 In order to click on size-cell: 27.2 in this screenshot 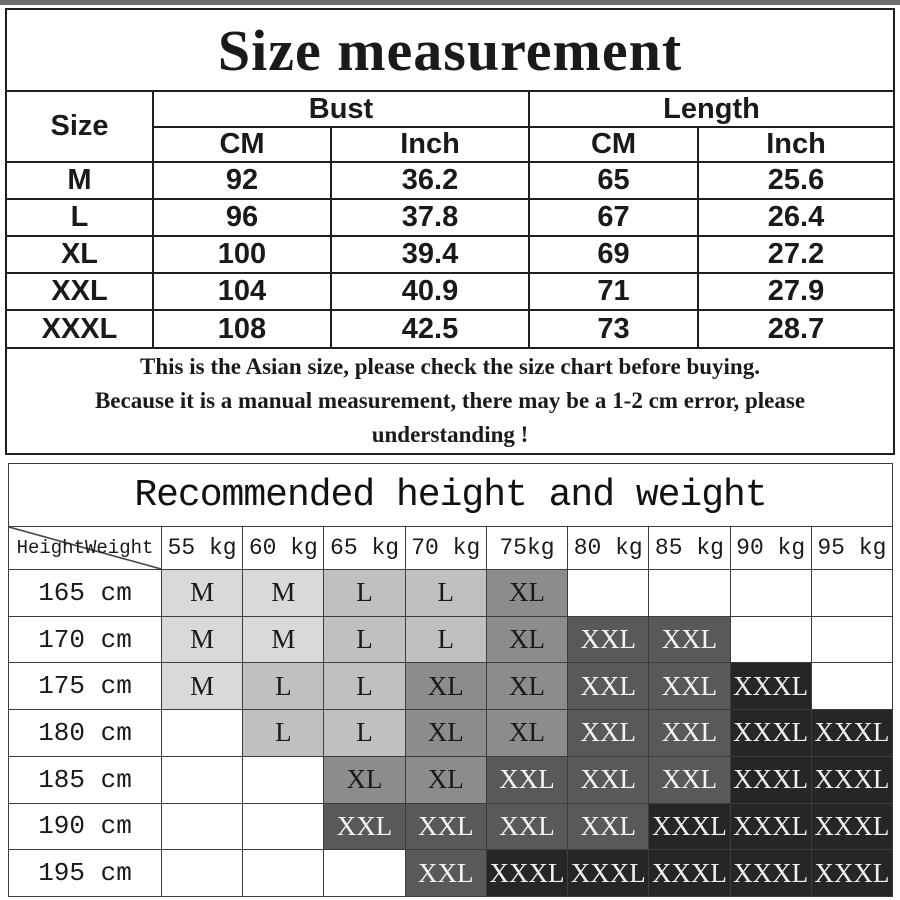, I will do `click(796, 254)`.